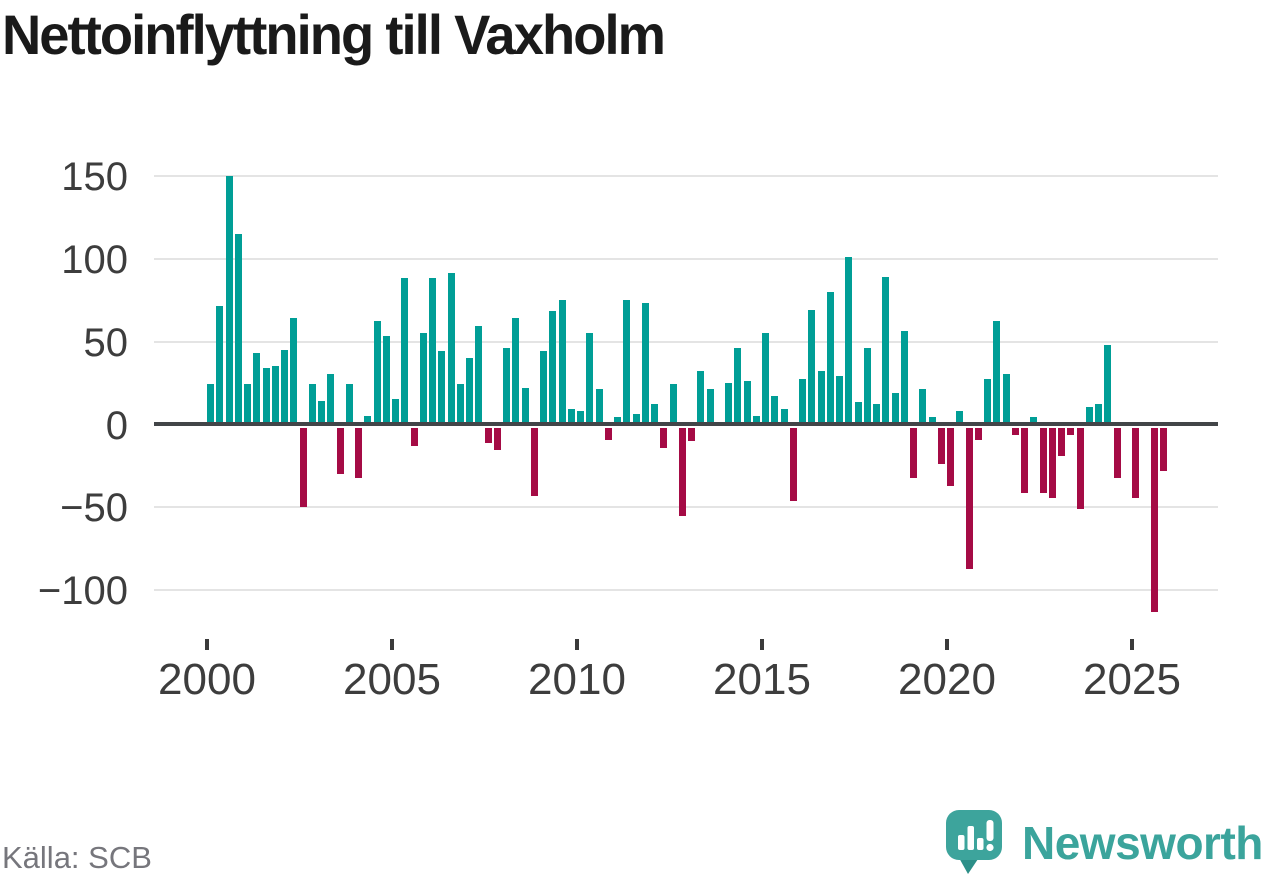  Describe the element at coordinates (303, 468) in the screenshot. I see `bar-2002-q3` at that location.